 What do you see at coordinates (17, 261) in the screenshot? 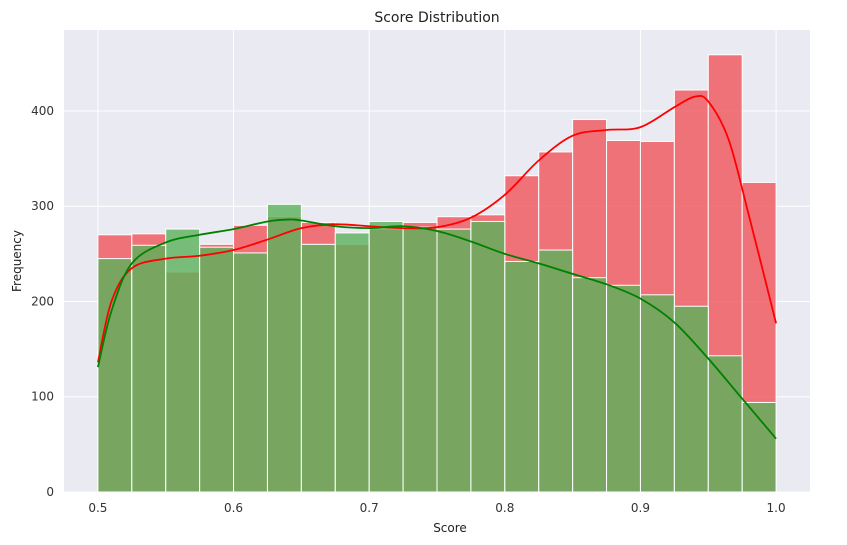
I see `y-axis-label: Frequency` at bounding box center [17, 261].